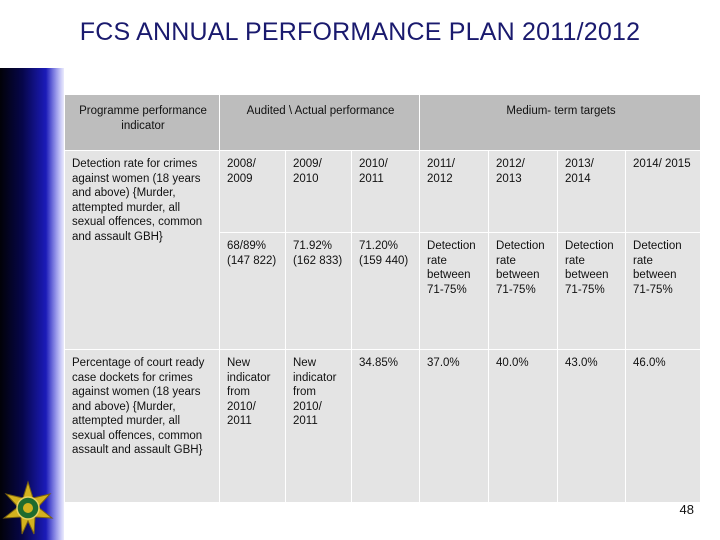 This screenshot has width=720, height=540. Describe the element at coordinates (592, 426) in the screenshot. I see `value-cell: 43.0%` at that location.